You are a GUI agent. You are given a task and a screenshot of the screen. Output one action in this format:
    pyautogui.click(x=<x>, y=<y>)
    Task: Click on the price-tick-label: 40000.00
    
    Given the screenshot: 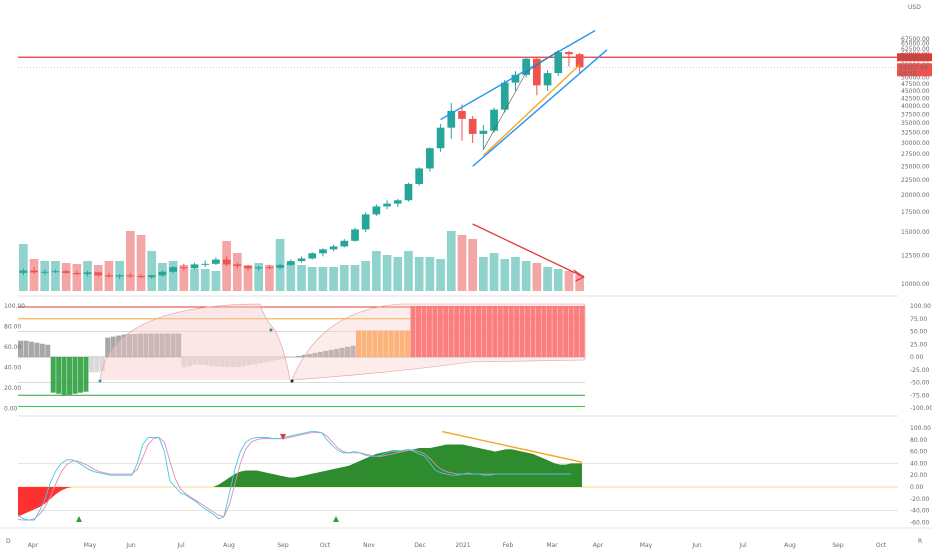 What is the action you would take?
    pyautogui.click(x=915, y=106)
    